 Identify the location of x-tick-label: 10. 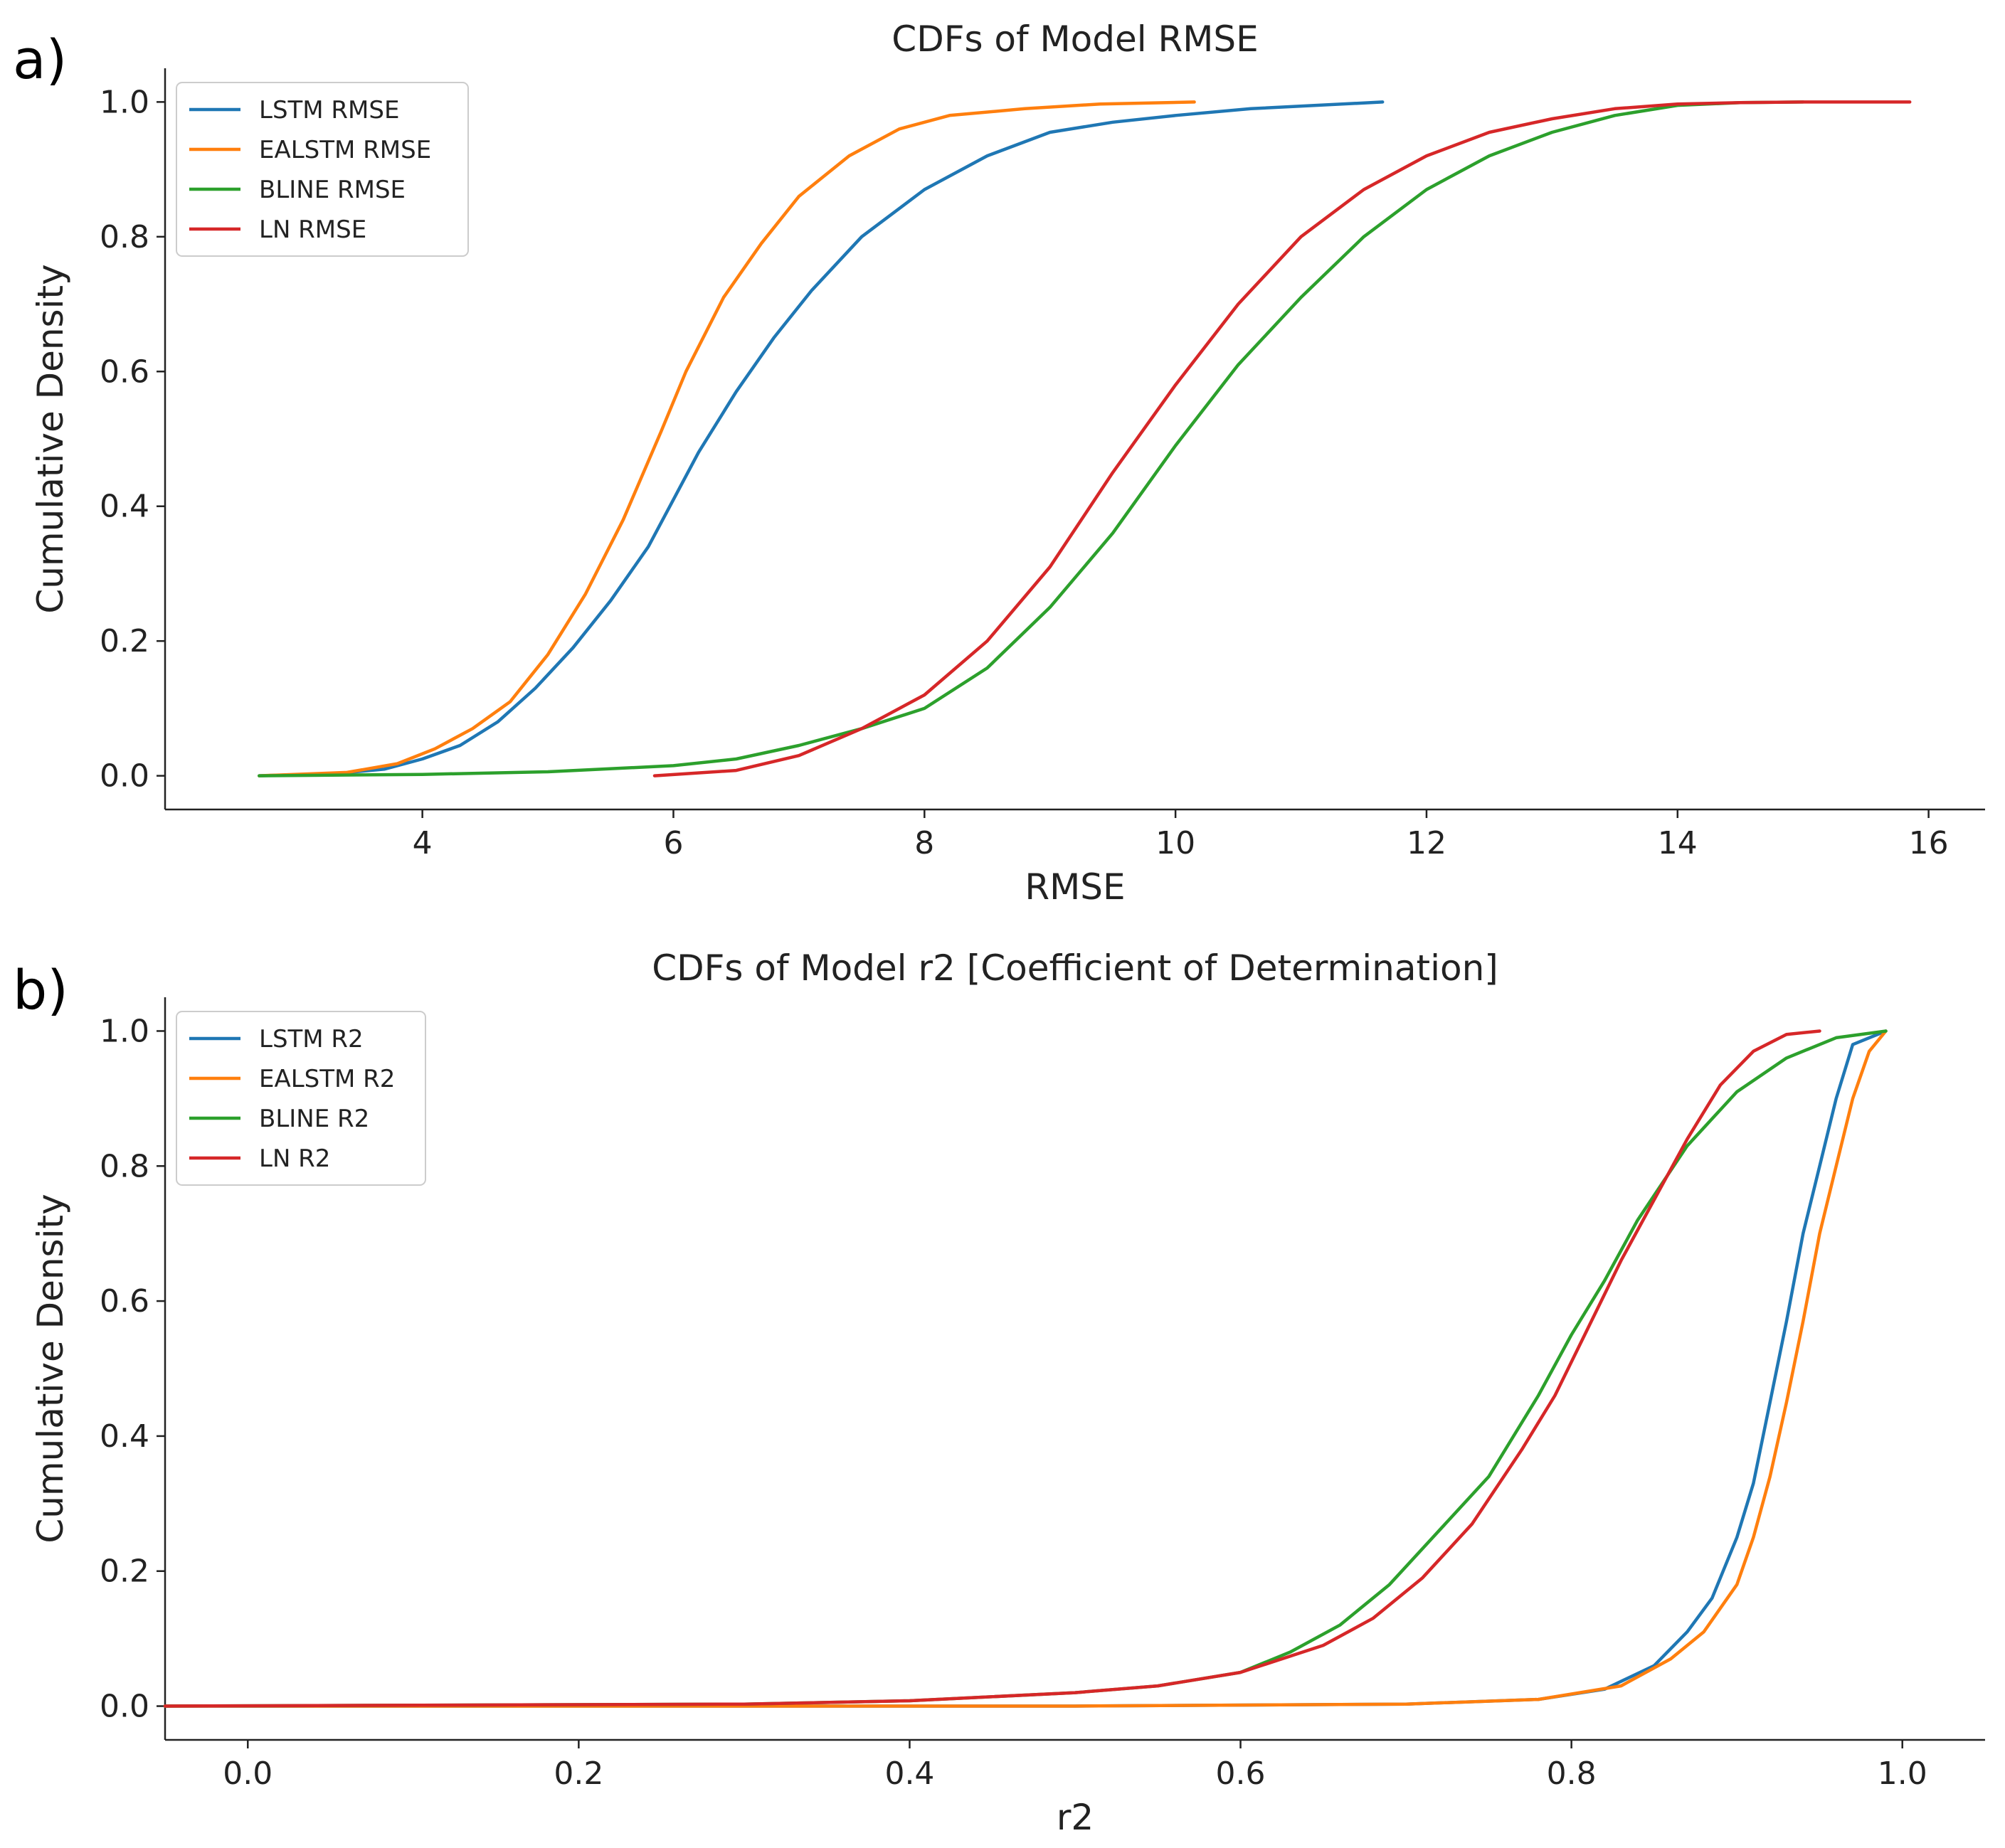
(1175, 843).